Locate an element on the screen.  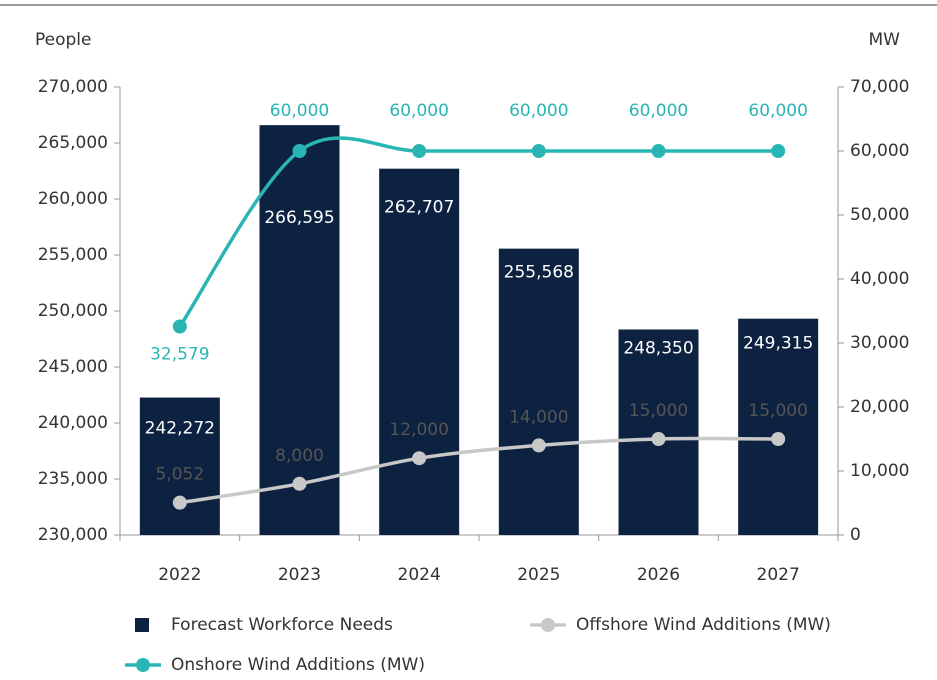
y-tick-label: 255,000 is located at coordinates (73, 255).